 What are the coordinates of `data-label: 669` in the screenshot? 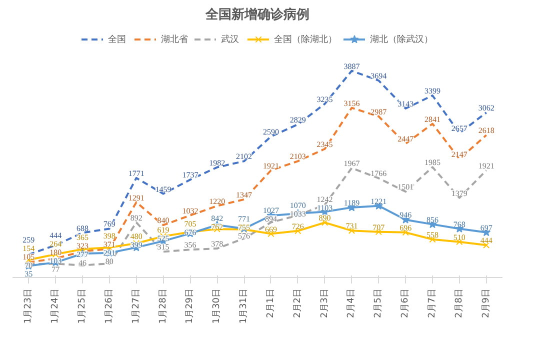 It's located at (270, 229).